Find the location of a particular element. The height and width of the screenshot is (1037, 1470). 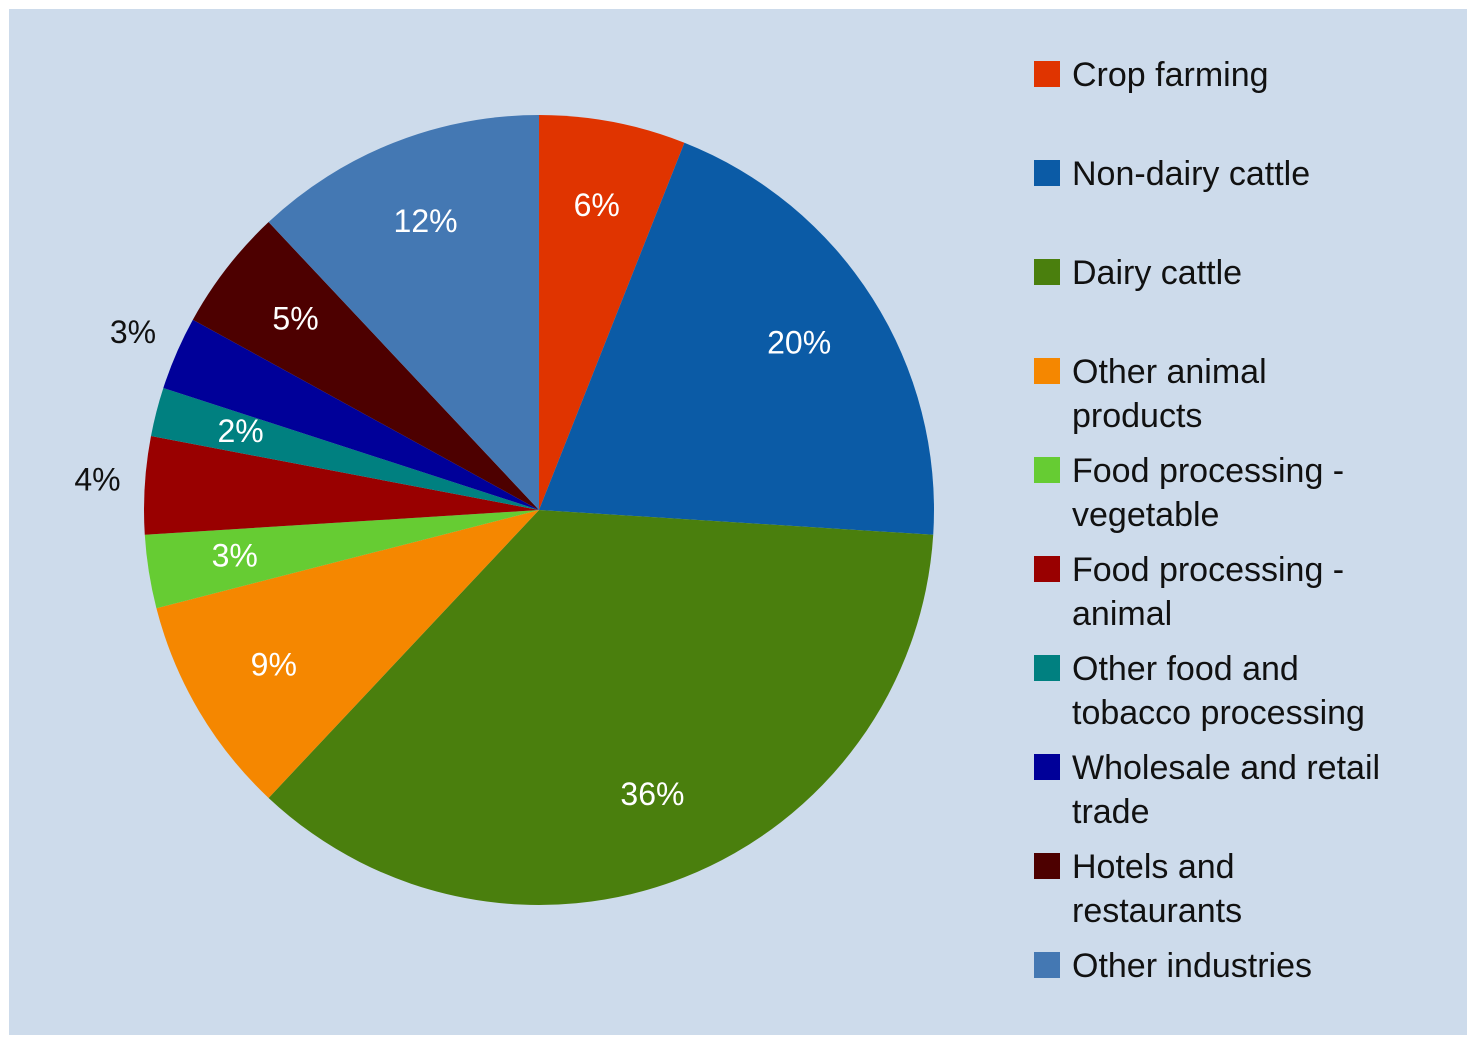

slice-label: 9% is located at coordinates (274, 664).